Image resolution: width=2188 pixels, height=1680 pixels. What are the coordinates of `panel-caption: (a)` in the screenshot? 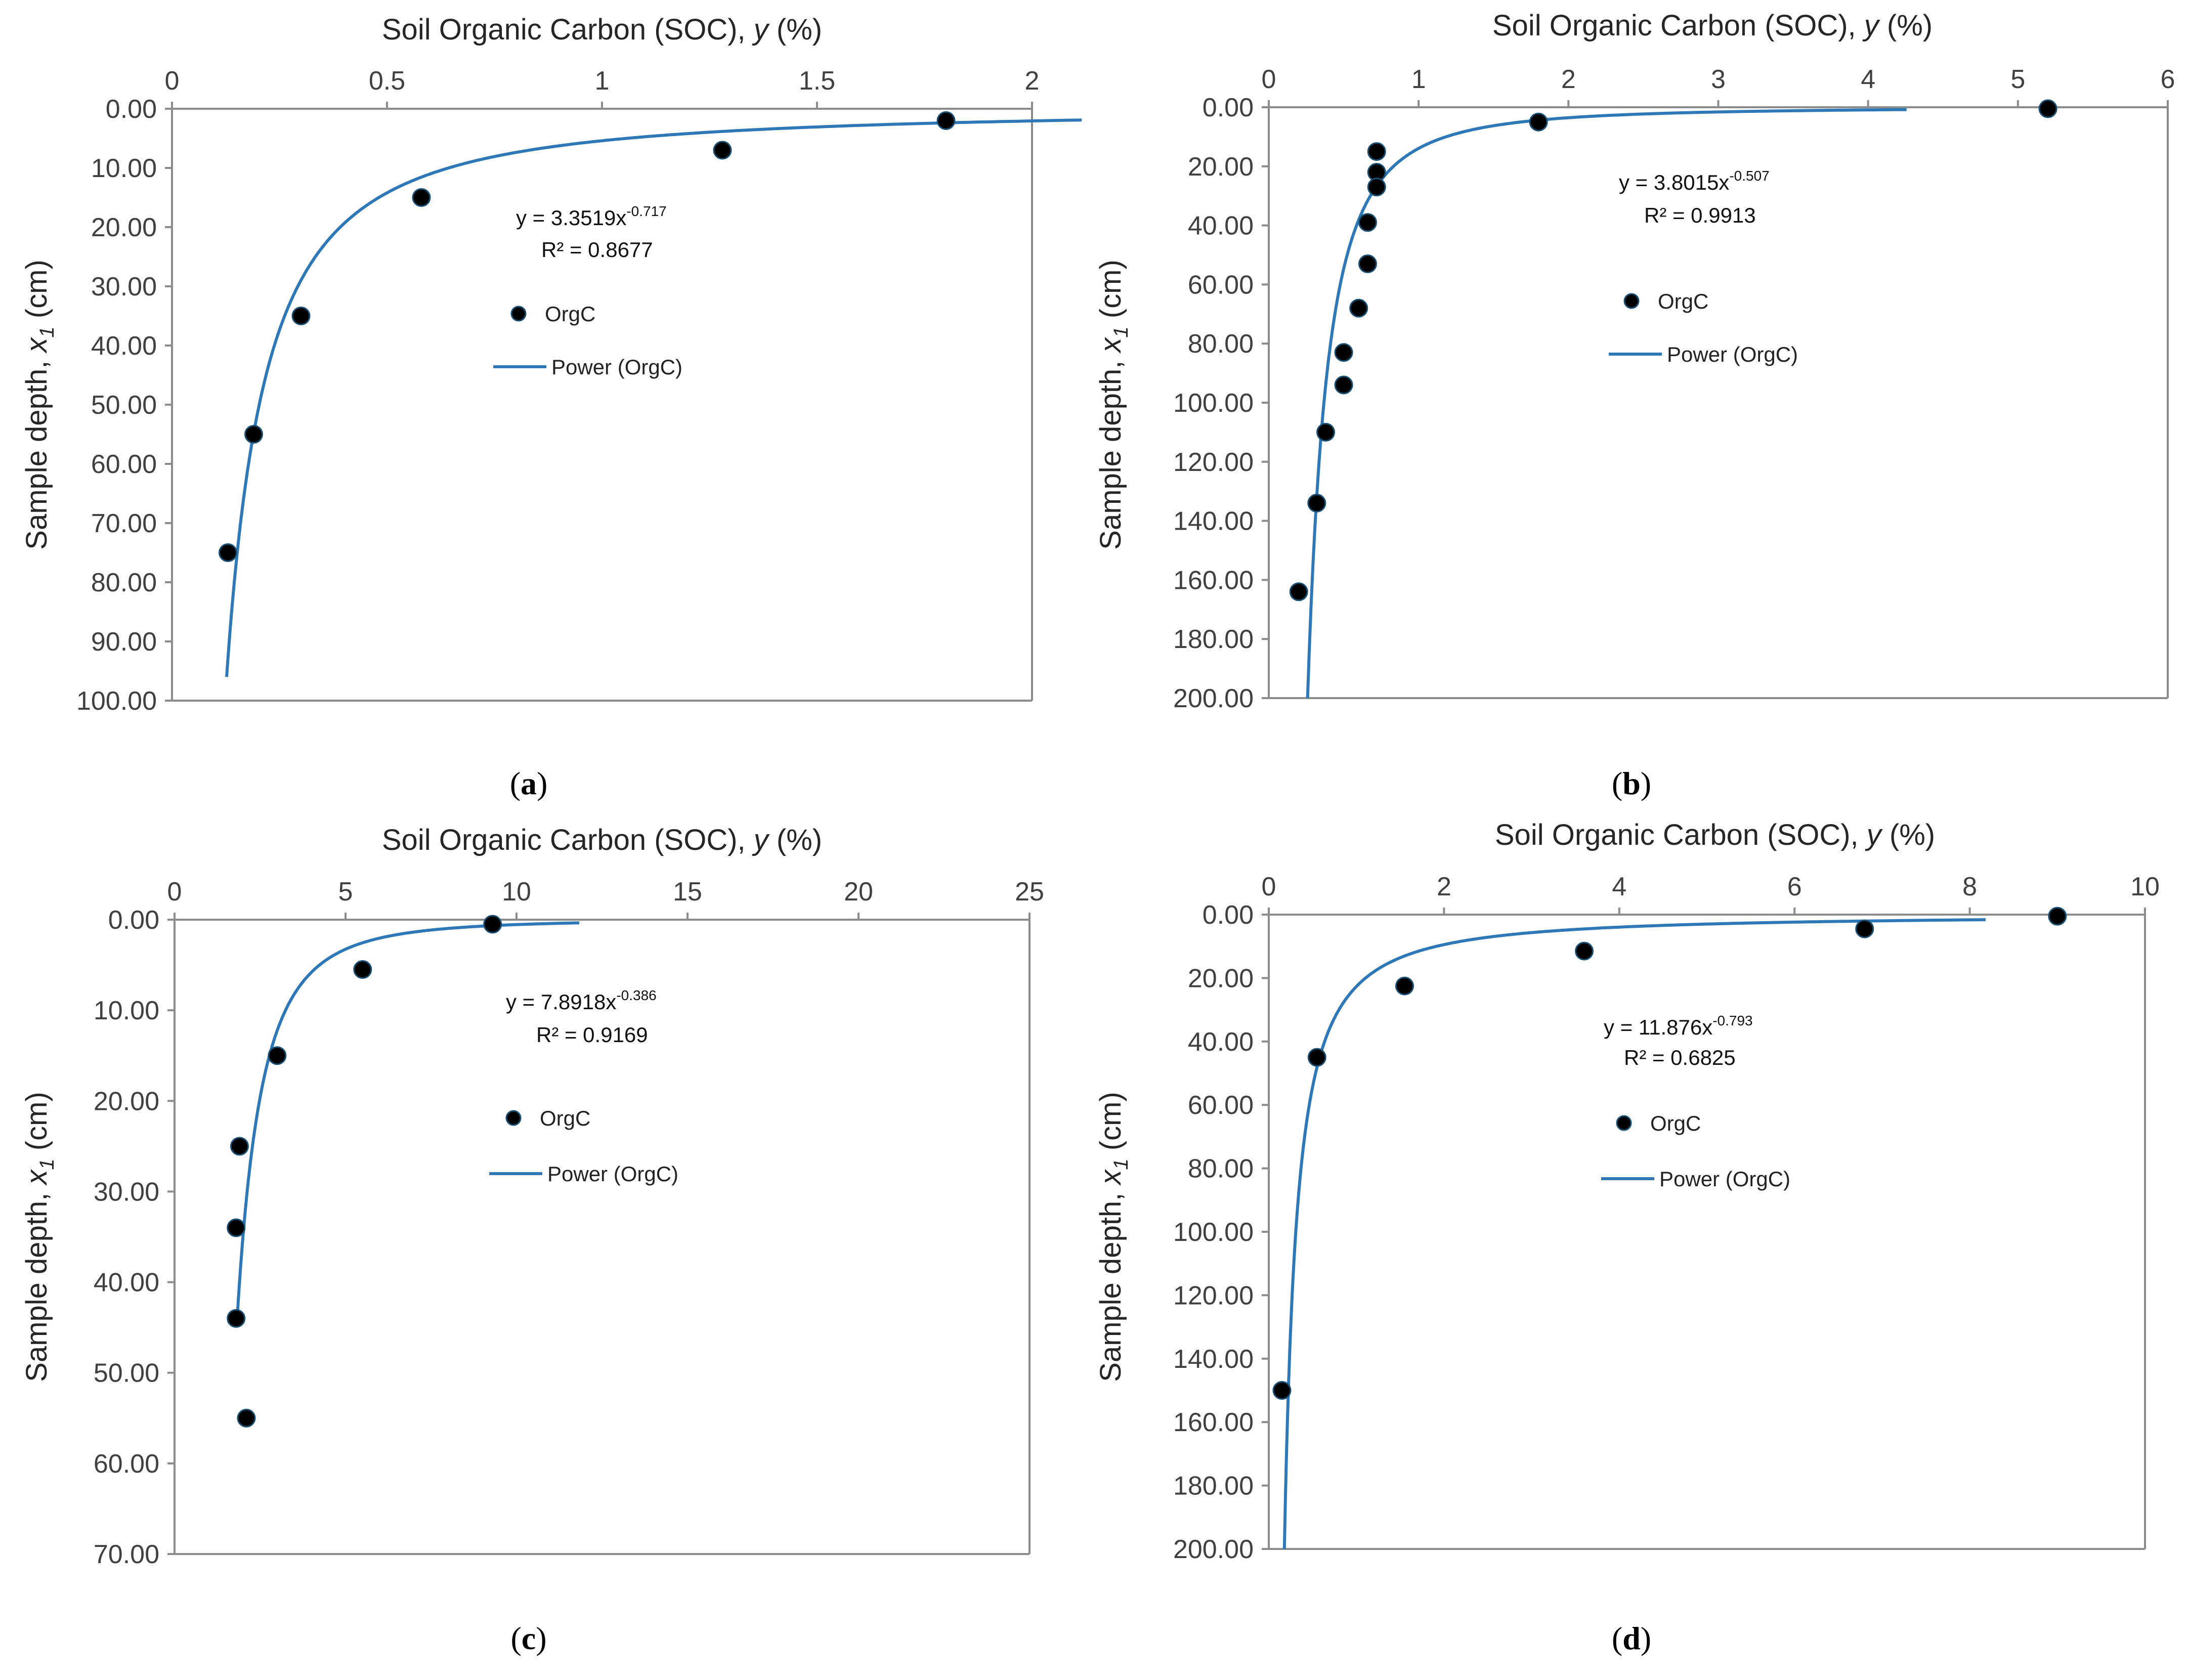 It's located at (529, 783).